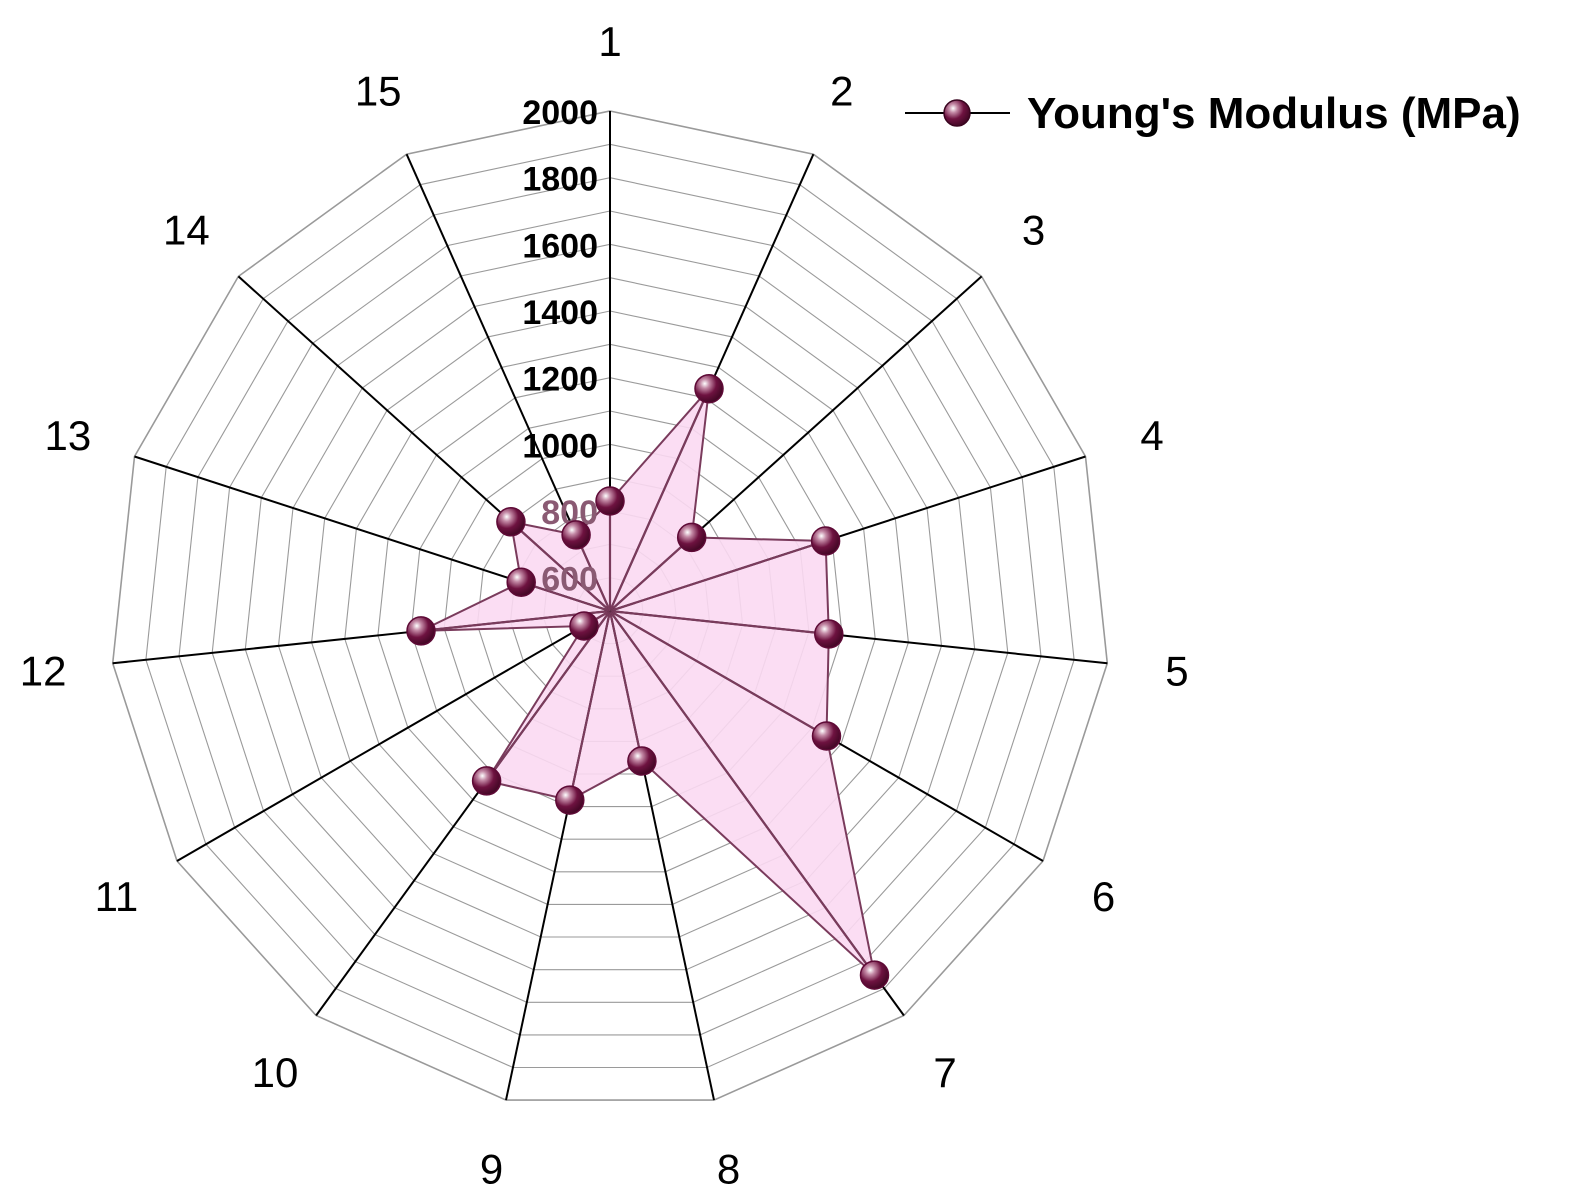  I want to click on radial-tick-label: 2000, so click(560, 113).